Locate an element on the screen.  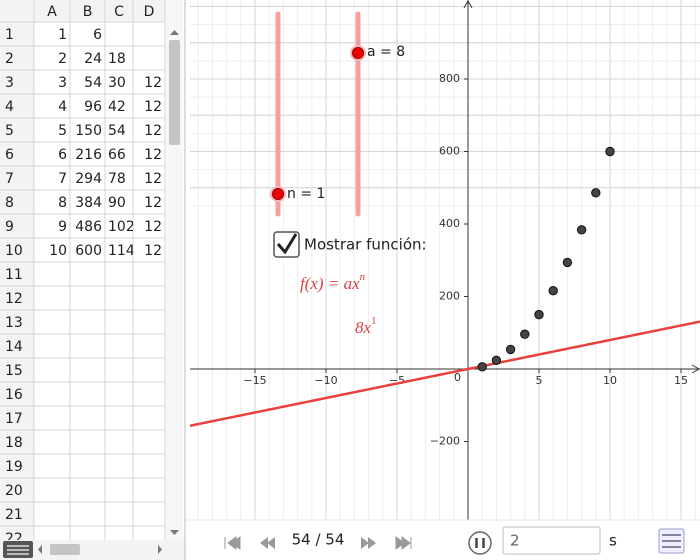
pause-button is located at coordinates (480, 543).